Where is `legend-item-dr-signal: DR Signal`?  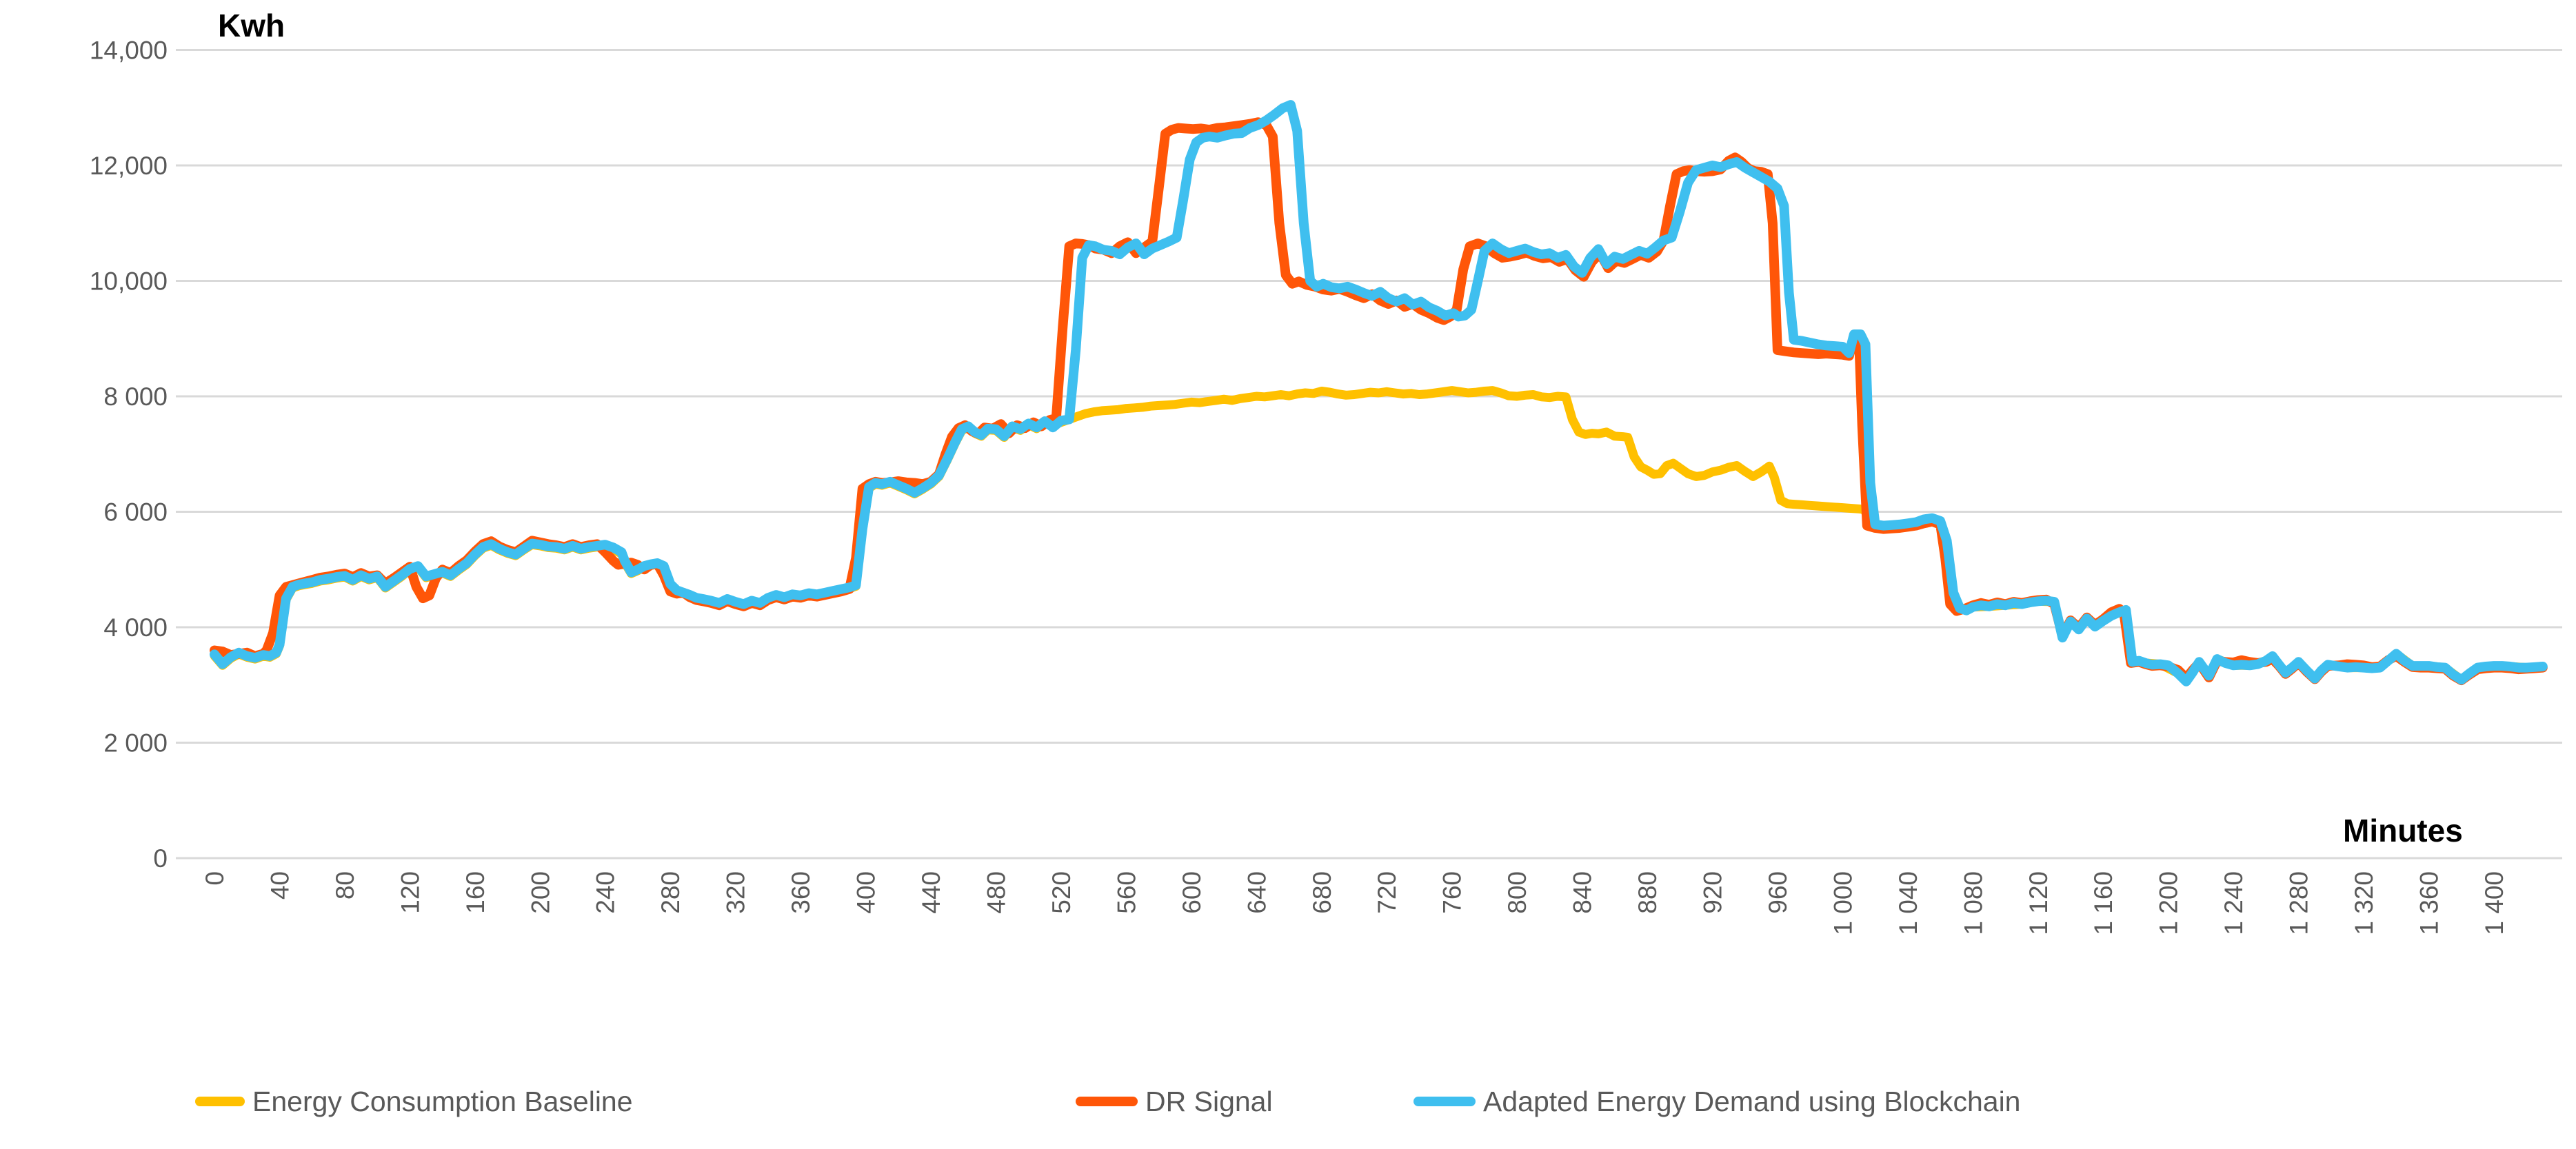 legend-item-dr-signal: DR Signal is located at coordinates (1174, 1101).